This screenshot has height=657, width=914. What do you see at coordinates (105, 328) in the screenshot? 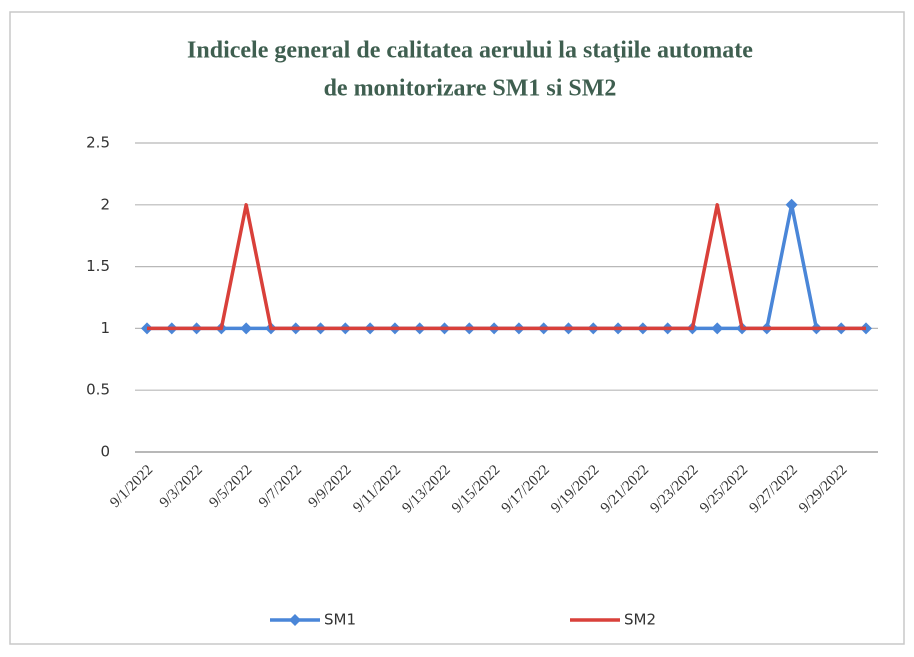
I see `y-tick-label: 1` at bounding box center [105, 328].